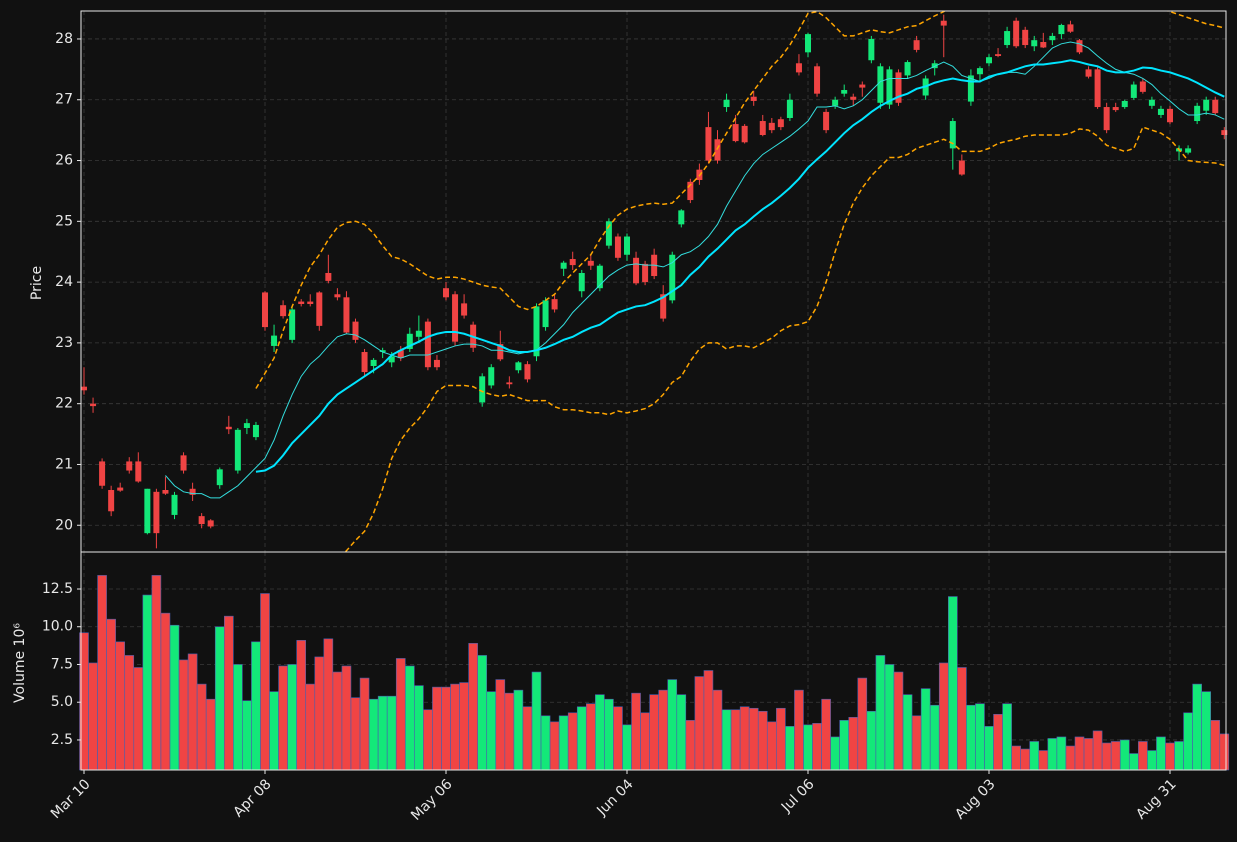  I want to click on y-tick-label: 25, so click(64, 221).